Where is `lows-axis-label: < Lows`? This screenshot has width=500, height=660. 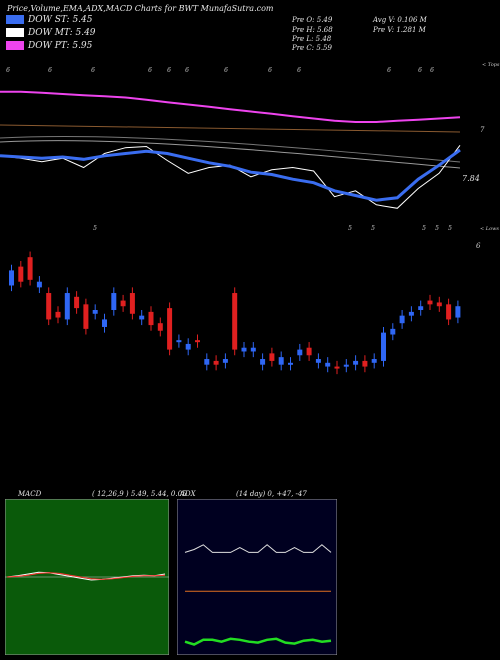 lows-axis-label: < Lows is located at coordinates (489, 229).